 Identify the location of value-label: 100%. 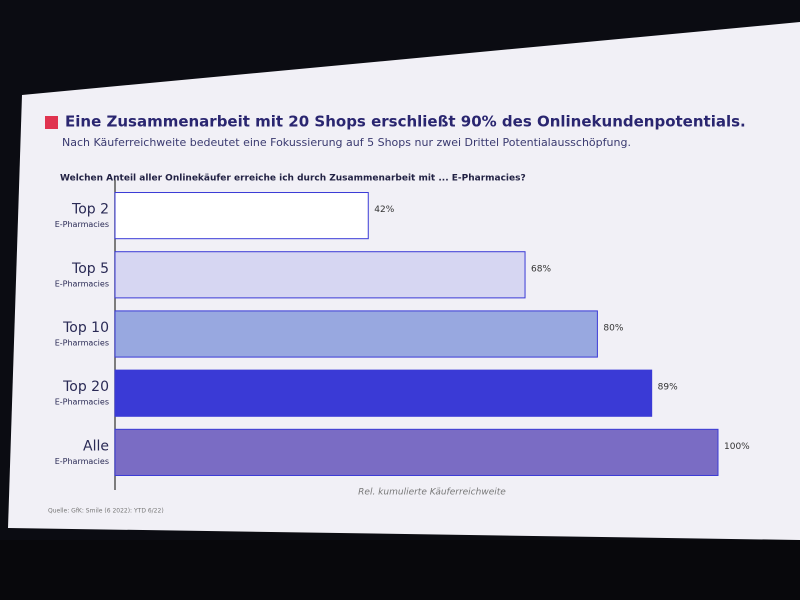
(737, 447).